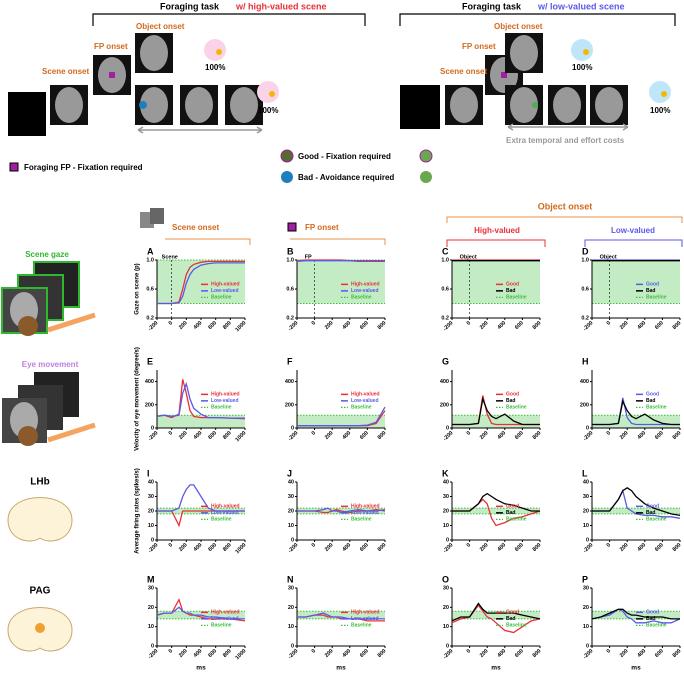 Image resolution: width=684 pixels, height=694 pixels. What do you see at coordinates (151, 579) in the screenshot?
I see `panel-letter: M` at bounding box center [151, 579].